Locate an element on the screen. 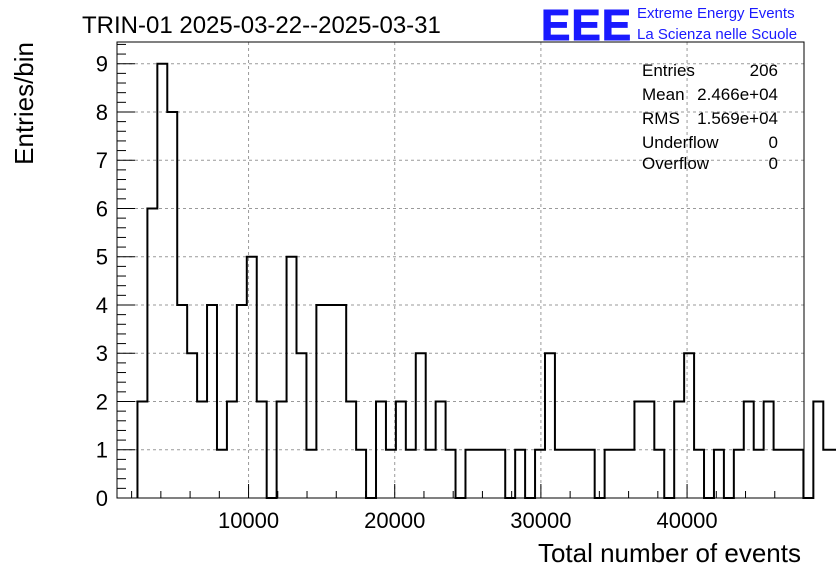  stats-entries-value: 206 is located at coordinates (764, 70).